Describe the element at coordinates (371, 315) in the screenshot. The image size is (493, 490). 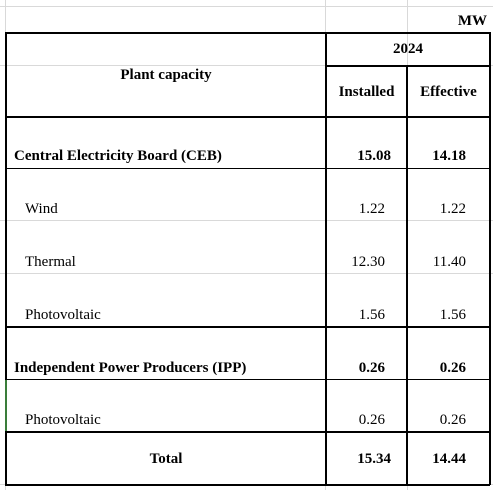
I see `installed-value: 1.56` at that location.